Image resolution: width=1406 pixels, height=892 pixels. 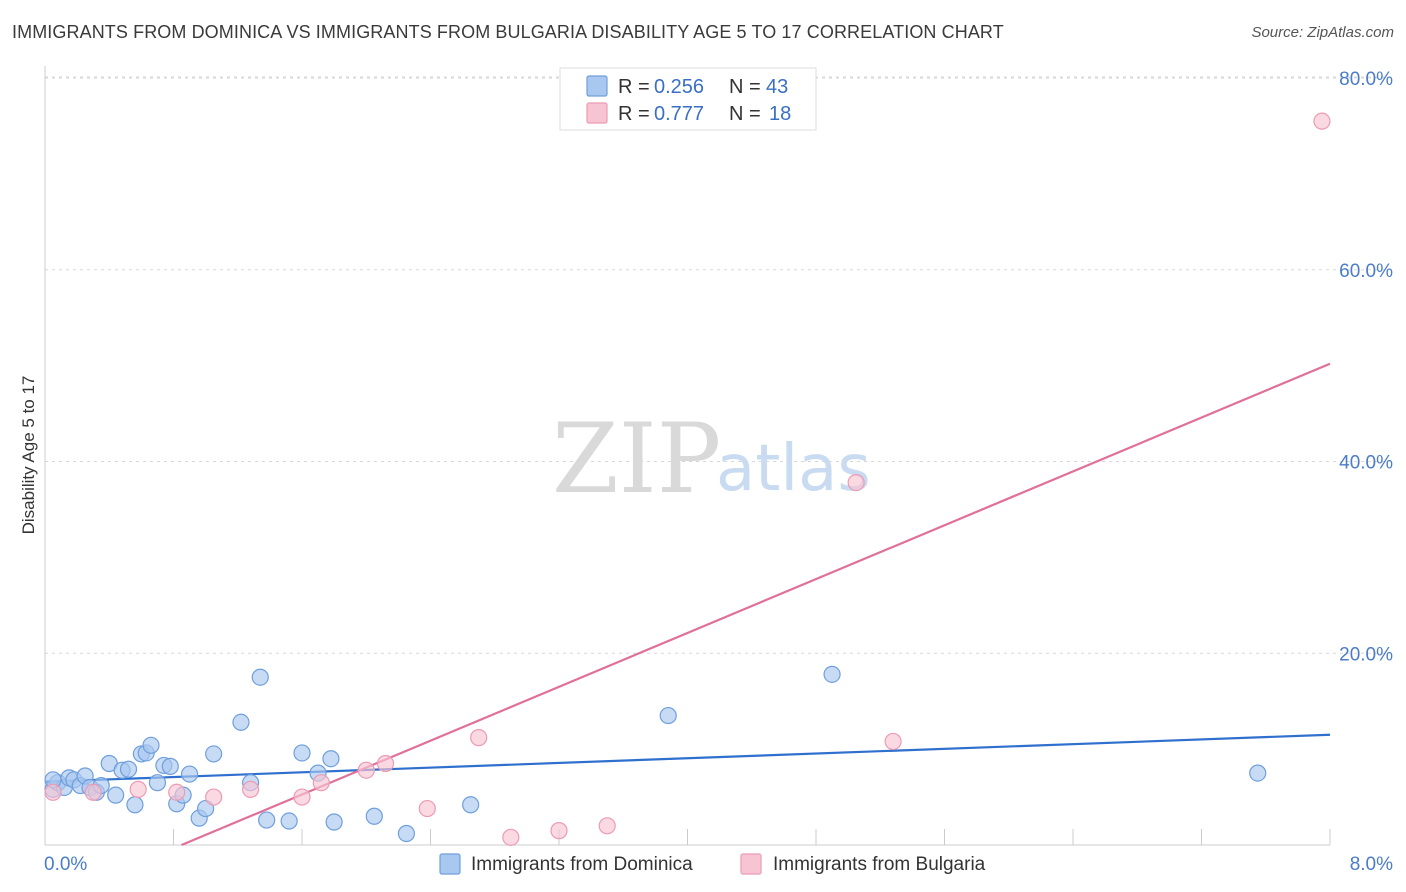 What do you see at coordinates (597, 113) in the screenshot?
I see `legend-swatch-bulgaria` at bounding box center [597, 113].